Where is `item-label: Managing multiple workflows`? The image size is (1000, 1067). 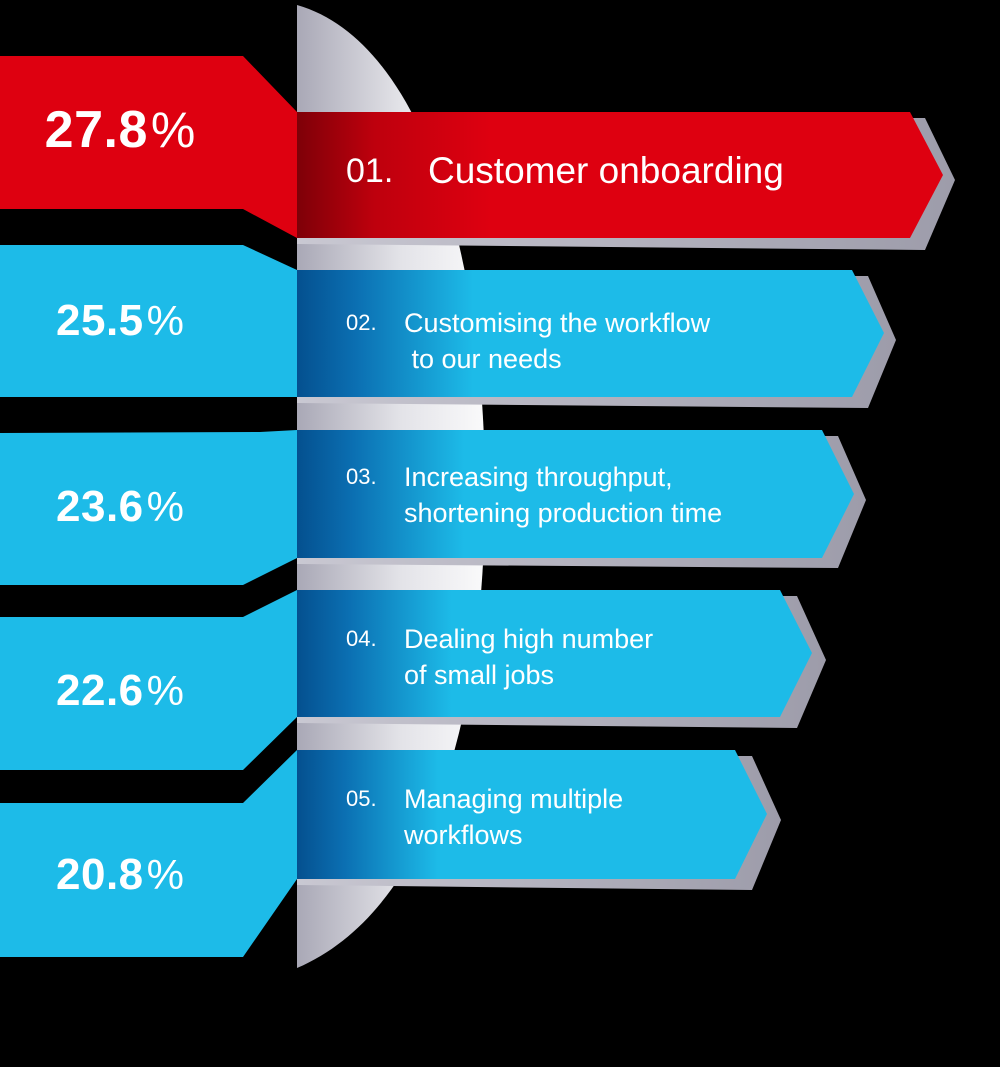
item-label: Managing multiple workflows is located at coordinates (514, 817).